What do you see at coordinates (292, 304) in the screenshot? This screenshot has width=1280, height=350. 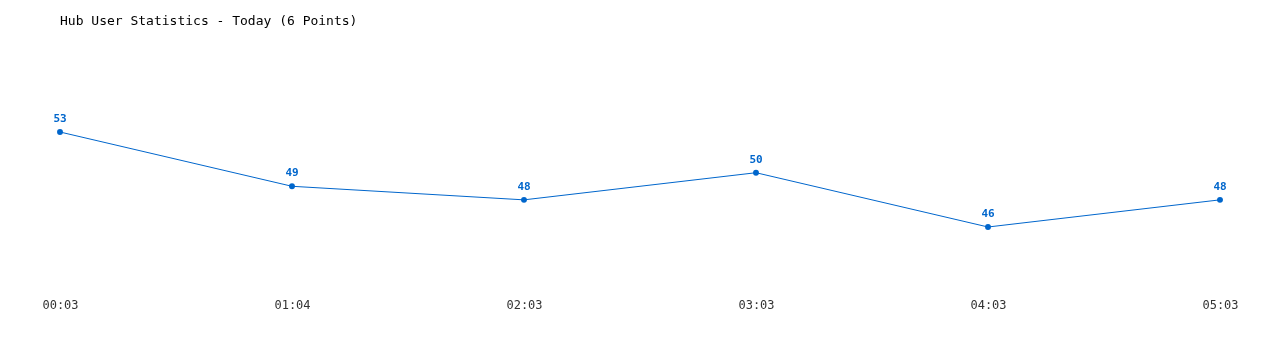 I see `x-tick-label: 01:04` at bounding box center [292, 304].